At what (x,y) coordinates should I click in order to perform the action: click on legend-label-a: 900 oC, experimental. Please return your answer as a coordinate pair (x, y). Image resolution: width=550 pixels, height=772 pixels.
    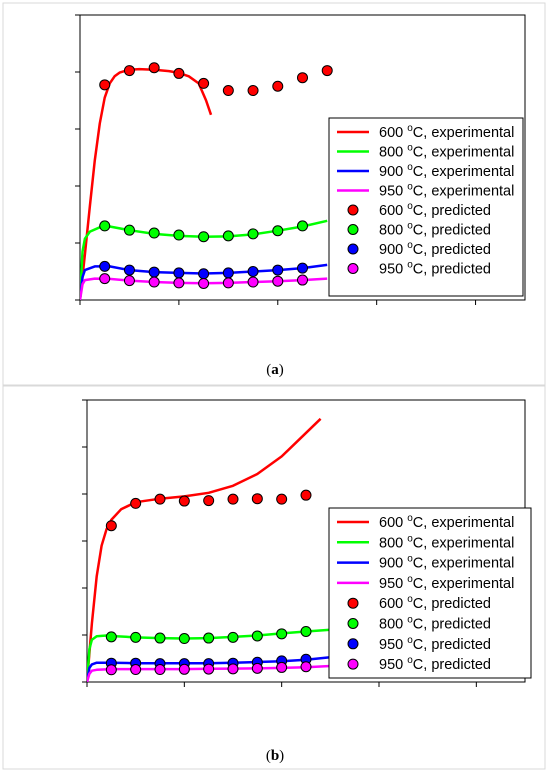
    Looking at the image, I should click on (446, 171).